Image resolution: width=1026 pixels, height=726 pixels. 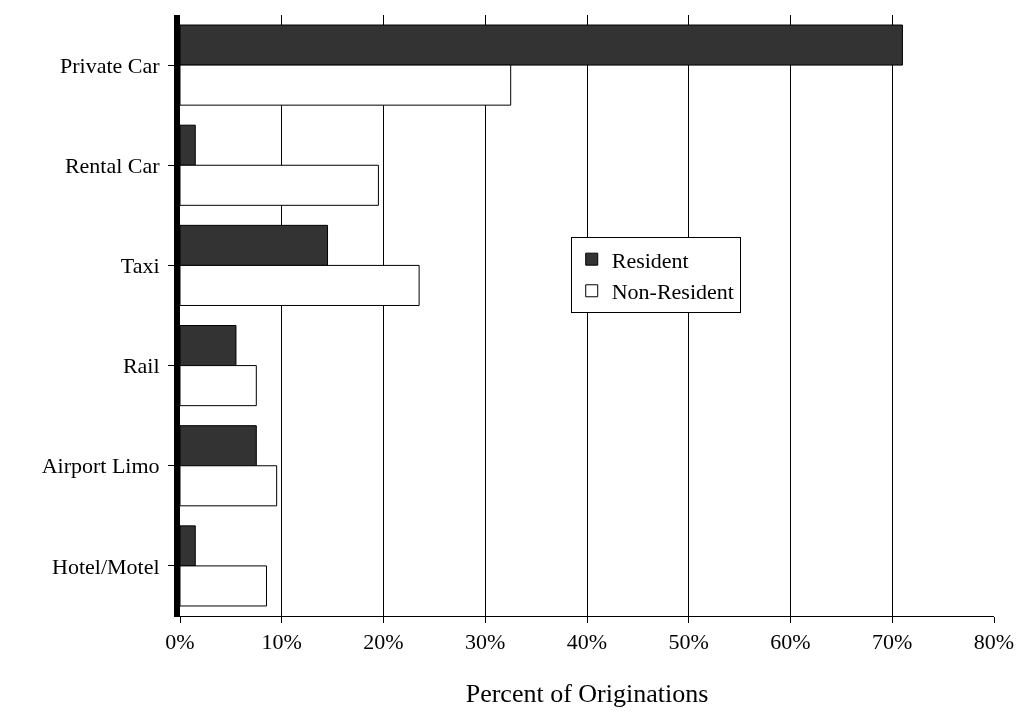 What do you see at coordinates (383, 642) in the screenshot?
I see `x-tick-label: 20%` at bounding box center [383, 642].